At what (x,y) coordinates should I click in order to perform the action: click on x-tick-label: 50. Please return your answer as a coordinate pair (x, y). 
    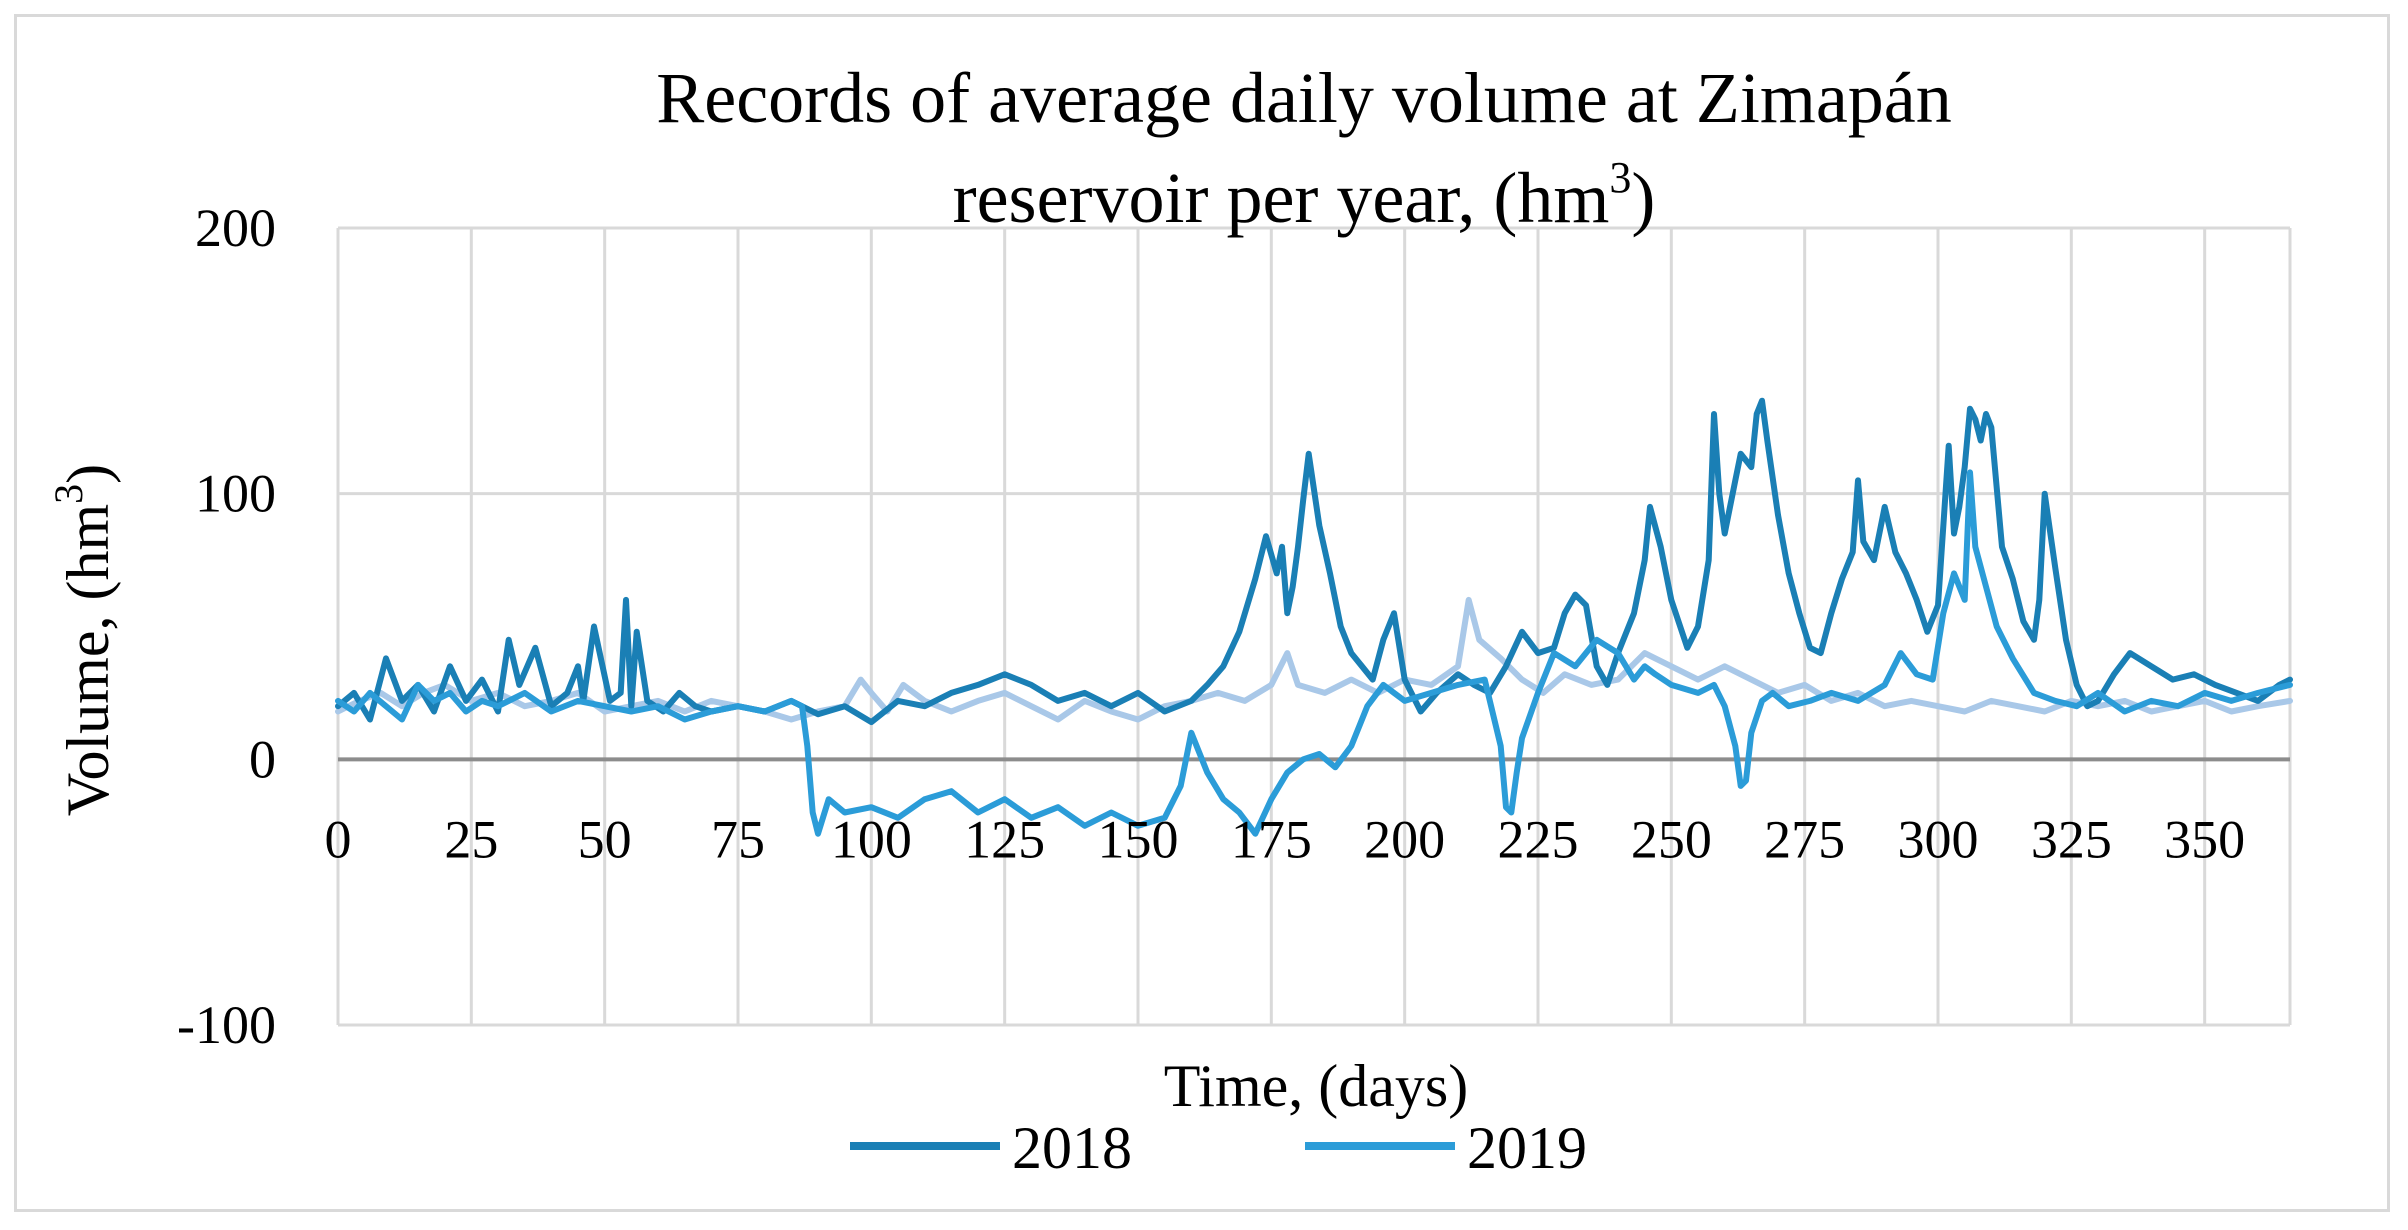
    Looking at the image, I should click on (605, 839).